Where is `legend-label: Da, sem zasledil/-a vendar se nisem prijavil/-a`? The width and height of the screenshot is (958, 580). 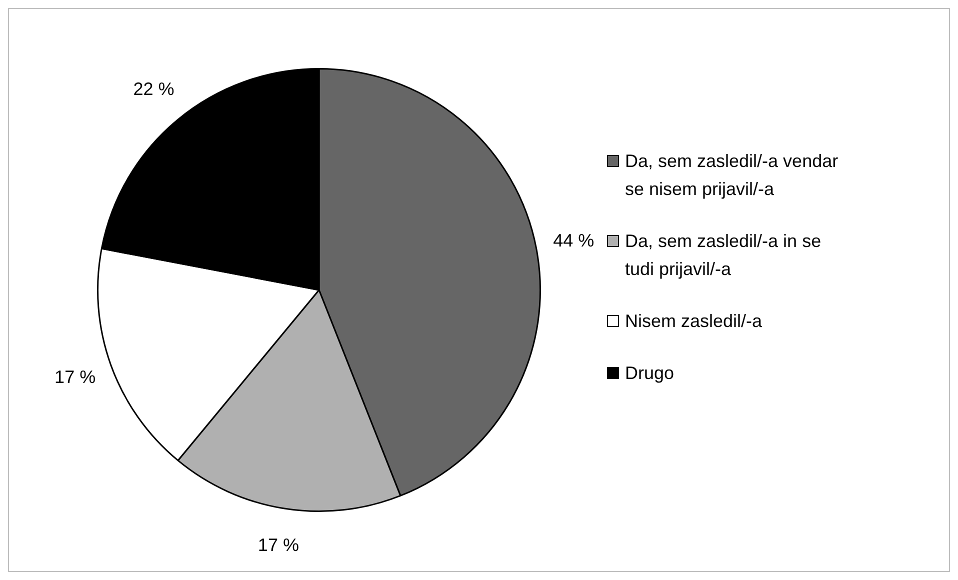
legend-label: Da, sem zasledil/-a vendar se nisem prijavil/-a is located at coordinates (732, 175).